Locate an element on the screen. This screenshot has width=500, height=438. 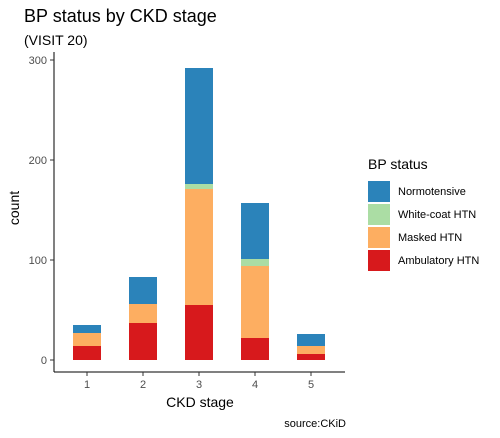
bar-stage-3-normotensive is located at coordinates (199, 126).